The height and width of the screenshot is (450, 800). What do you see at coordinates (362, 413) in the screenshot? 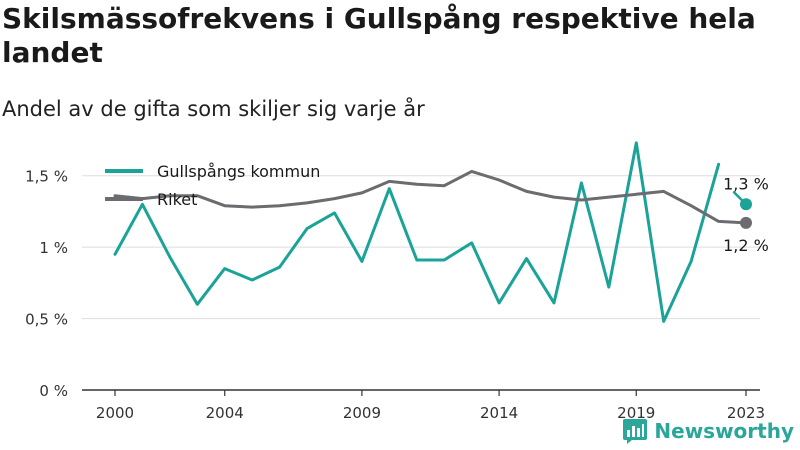
I see `x-tick-label: 2009` at bounding box center [362, 413].